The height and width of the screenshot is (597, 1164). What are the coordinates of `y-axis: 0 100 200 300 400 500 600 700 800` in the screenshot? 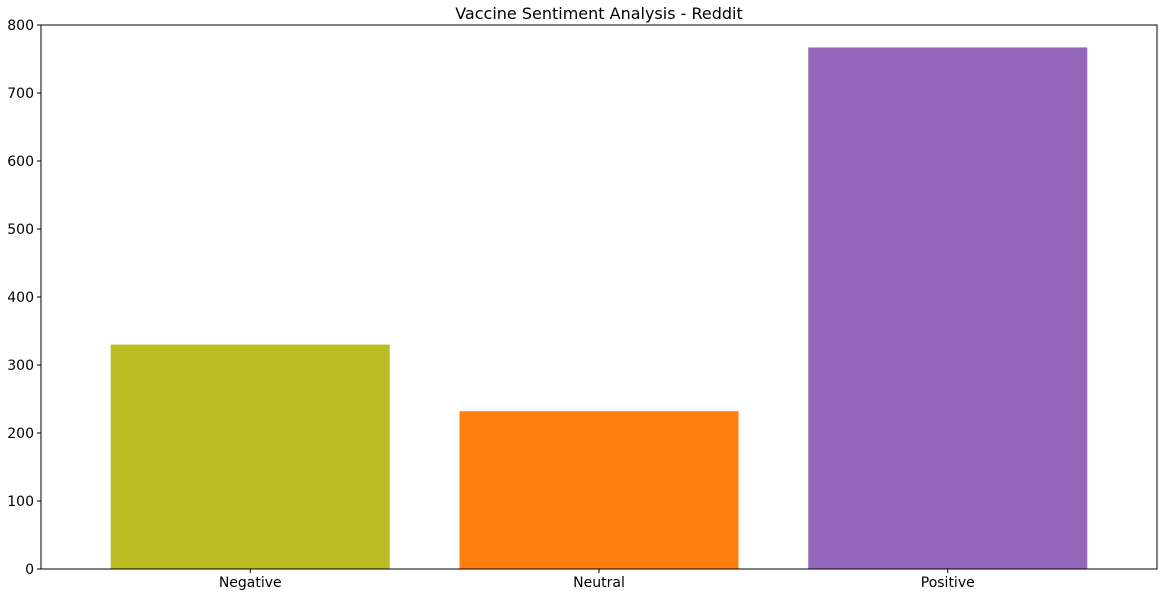 It's located at (24, 298).